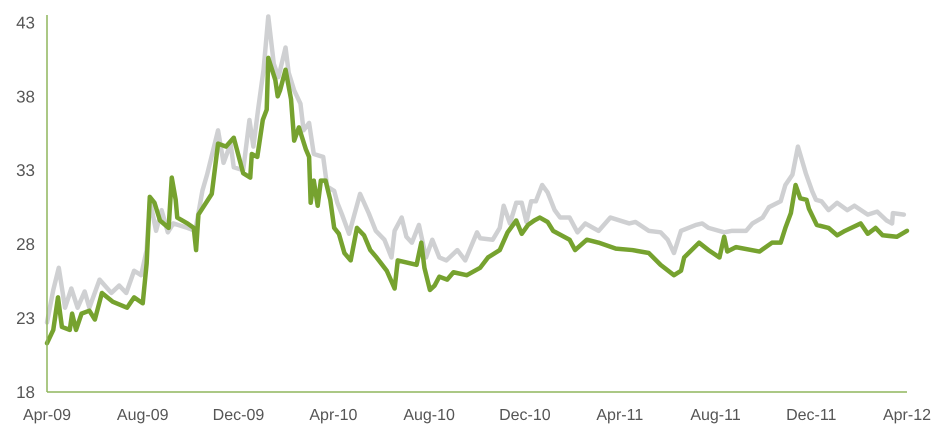  What do you see at coordinates (429, 415) in the screenshot?
I see `x-tick-label: Aug-10` at bounding box center [429, 415].